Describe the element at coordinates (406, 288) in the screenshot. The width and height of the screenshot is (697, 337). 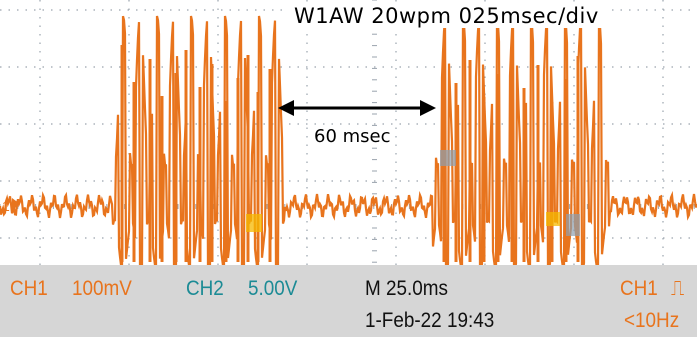
I see `timebase: M 25.0ms` at that location.